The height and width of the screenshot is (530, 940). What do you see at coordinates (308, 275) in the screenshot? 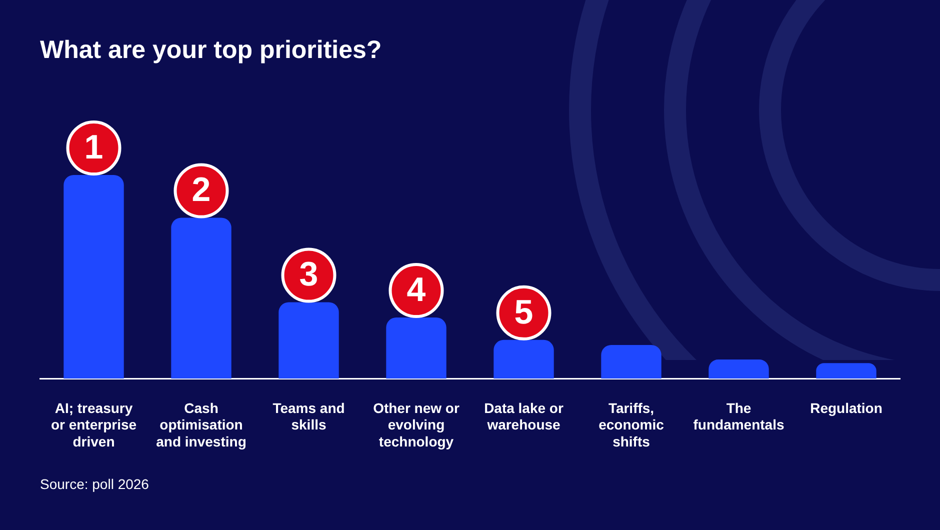
I see `annotation: 3` at bounding box center [308, 275].